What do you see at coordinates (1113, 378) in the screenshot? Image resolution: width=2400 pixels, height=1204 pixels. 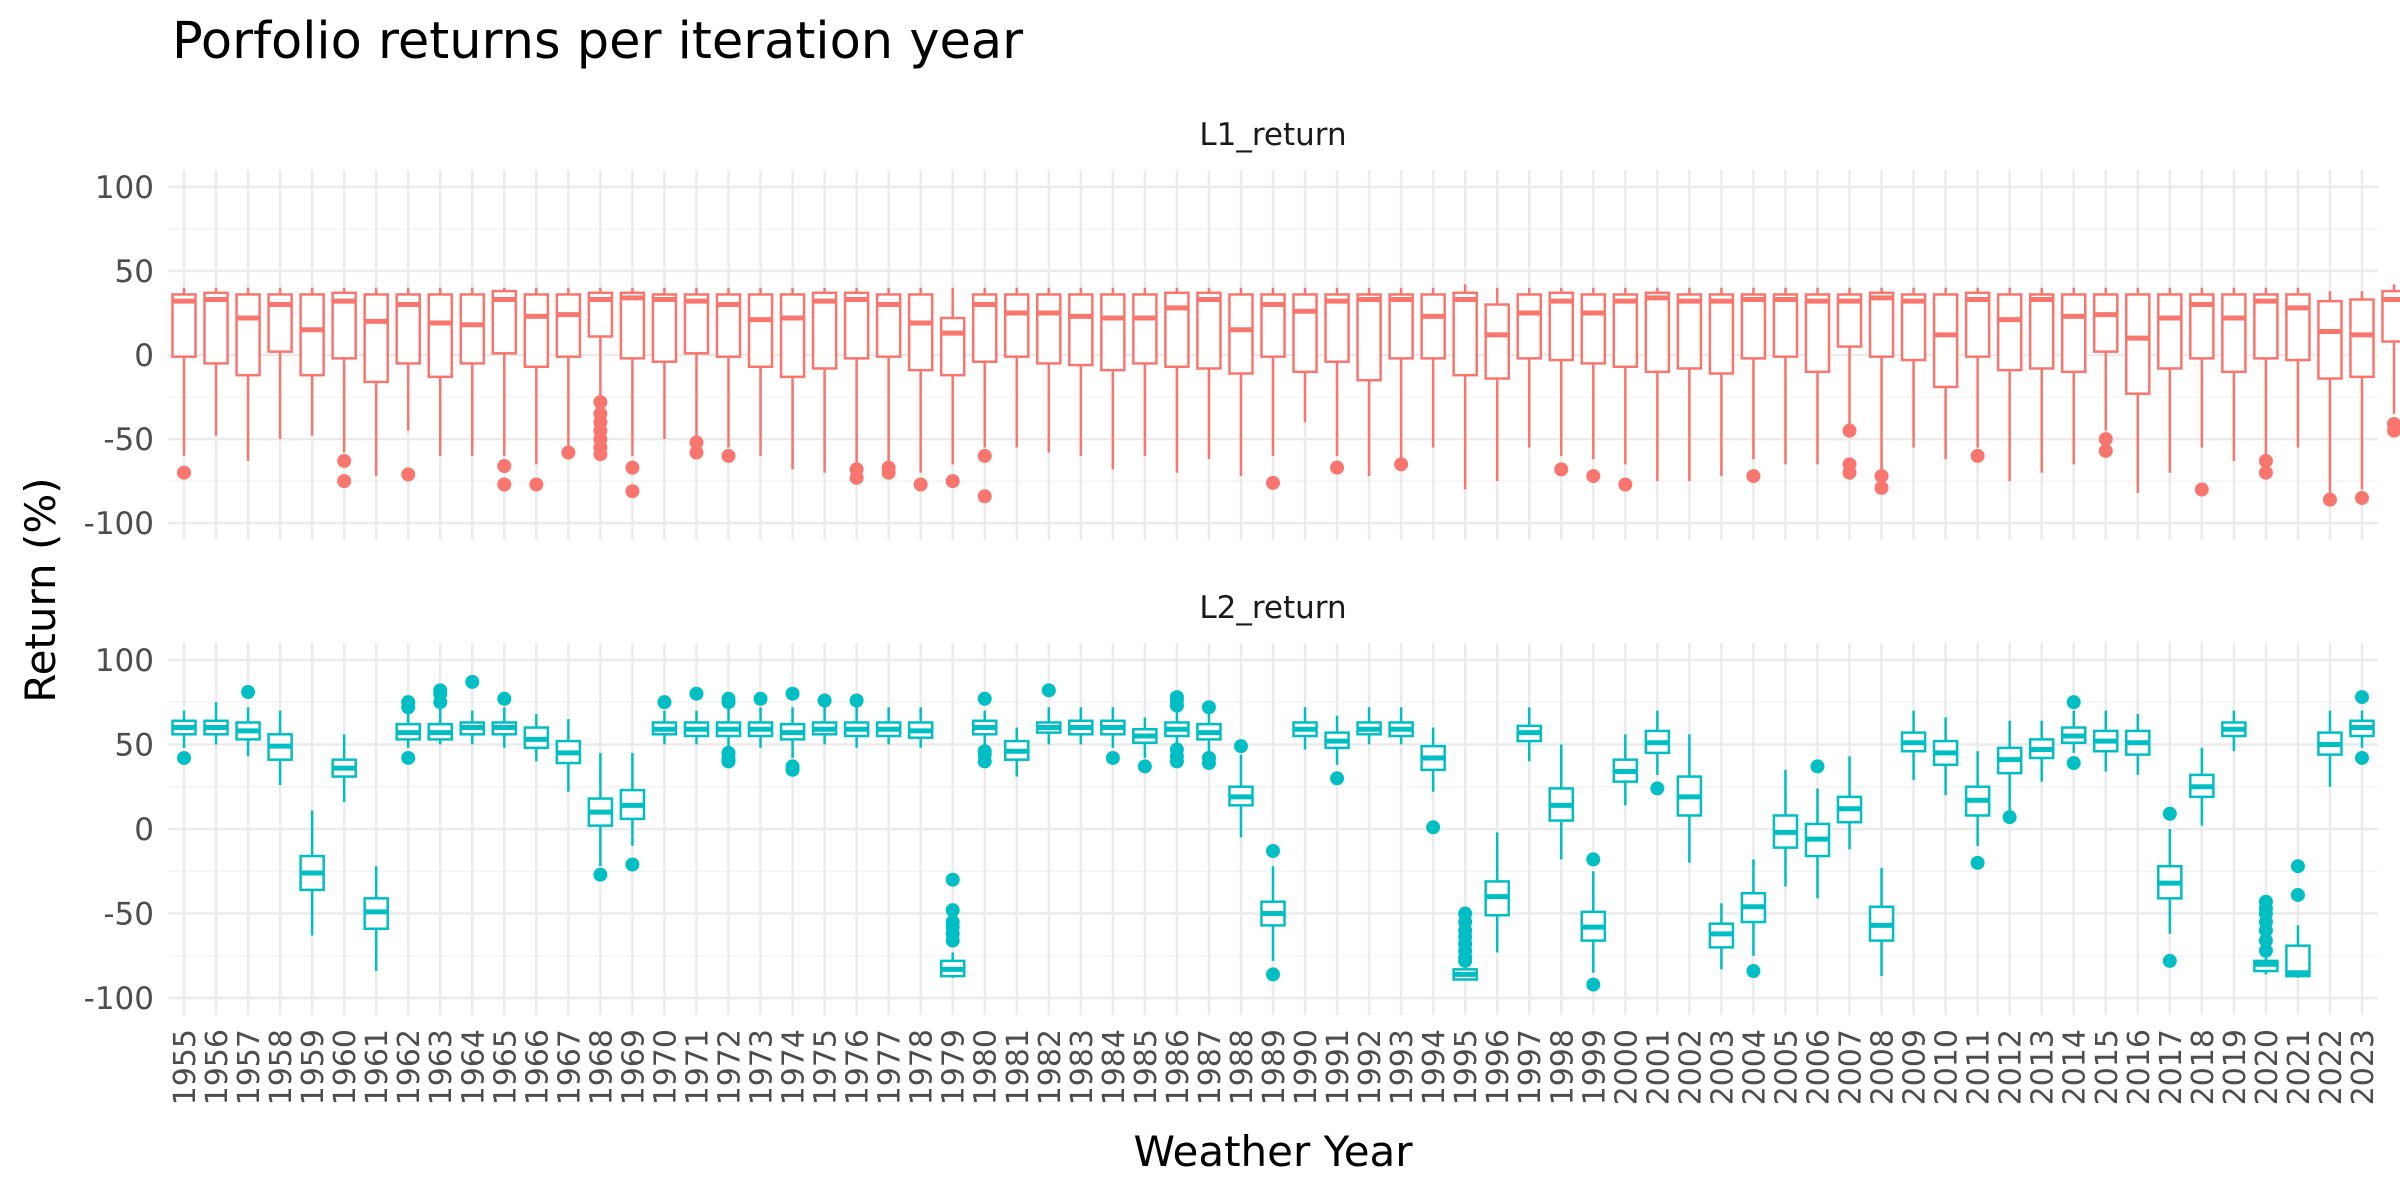 I see `box-1984` at bounding box center [1113, 378].